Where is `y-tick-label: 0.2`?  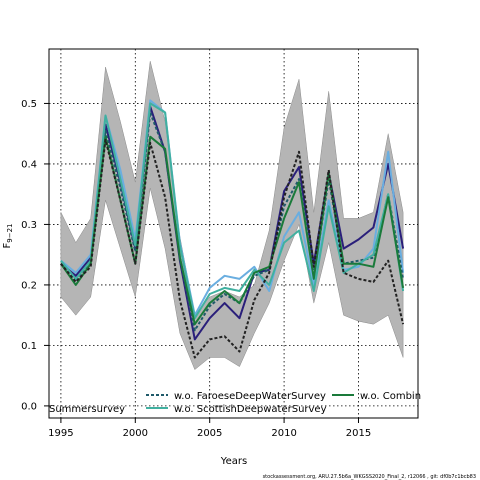
y-tick-label: 0.2 is located at coordinates (29, 285).